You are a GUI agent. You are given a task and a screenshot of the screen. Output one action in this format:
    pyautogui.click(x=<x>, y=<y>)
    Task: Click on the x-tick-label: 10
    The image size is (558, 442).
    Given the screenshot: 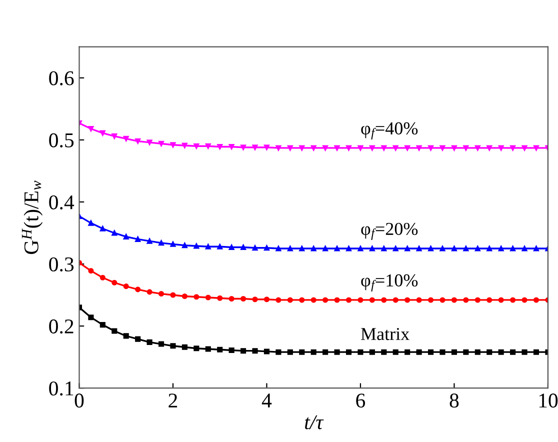 What is the action you would take?
    pyautogui.click(x=548, y=401)
    